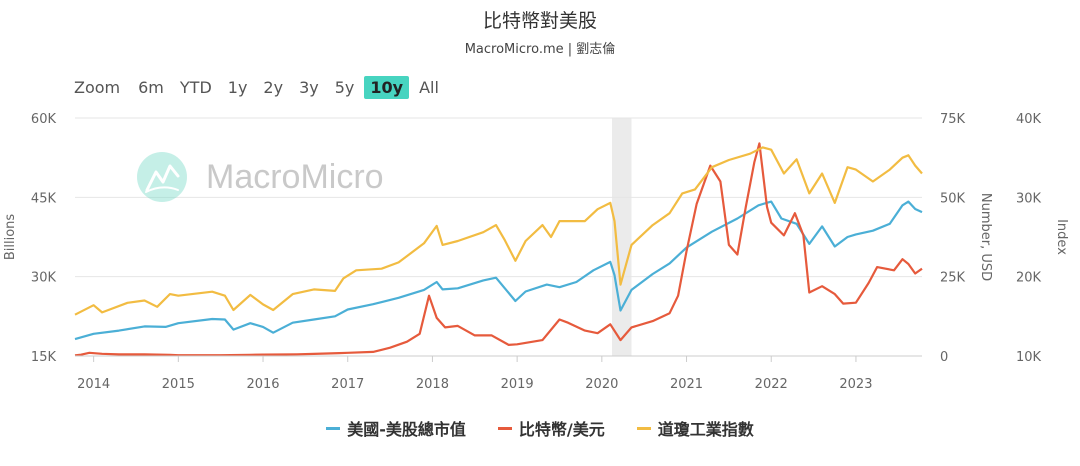 This screenshot has height=466, width=1080. Describe the element at coordinates (237, 87) in the screenshot. I see `range-button-1y: 1y` at that location.